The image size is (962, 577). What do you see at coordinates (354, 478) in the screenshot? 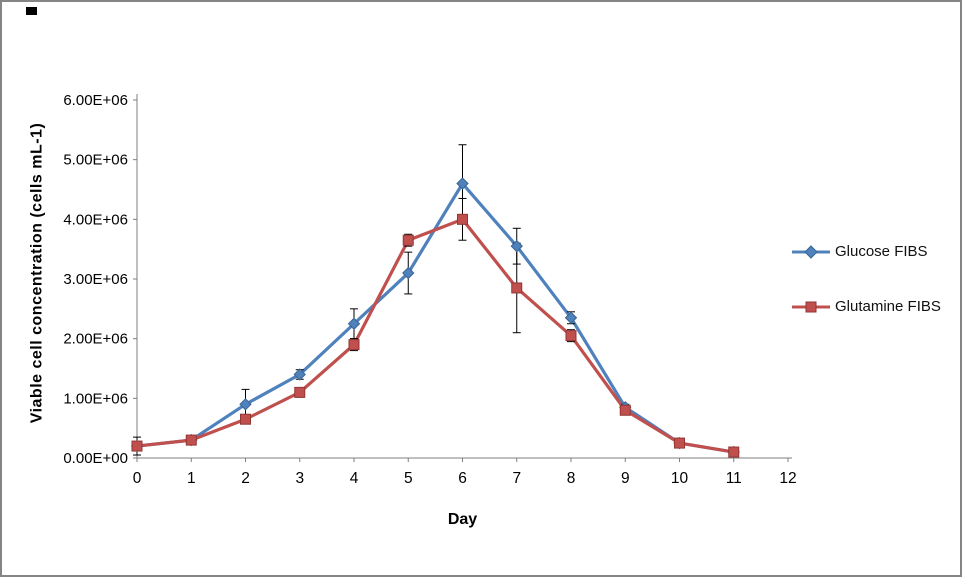
I see `x-tick-label: 4` at bounding box center [354, 478].